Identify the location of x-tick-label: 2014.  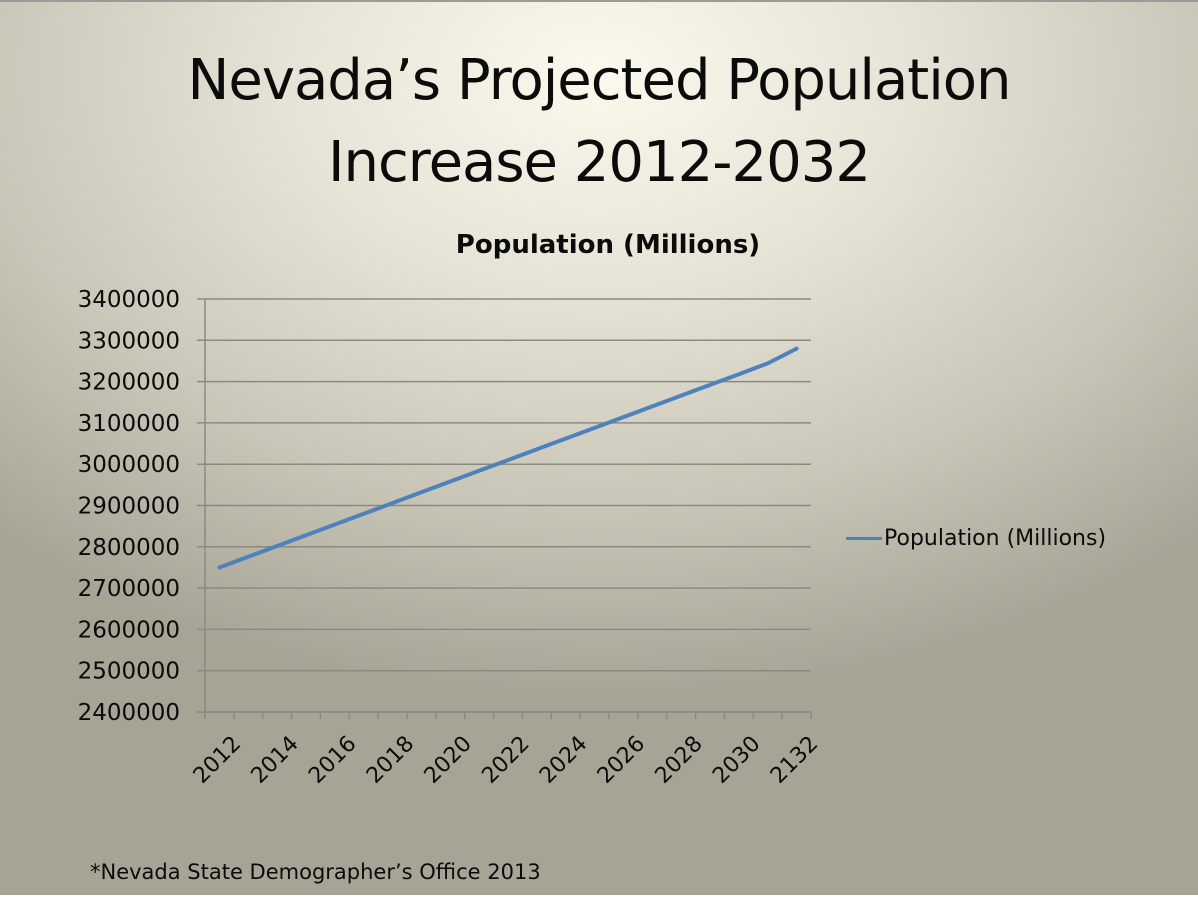
(275, 759).